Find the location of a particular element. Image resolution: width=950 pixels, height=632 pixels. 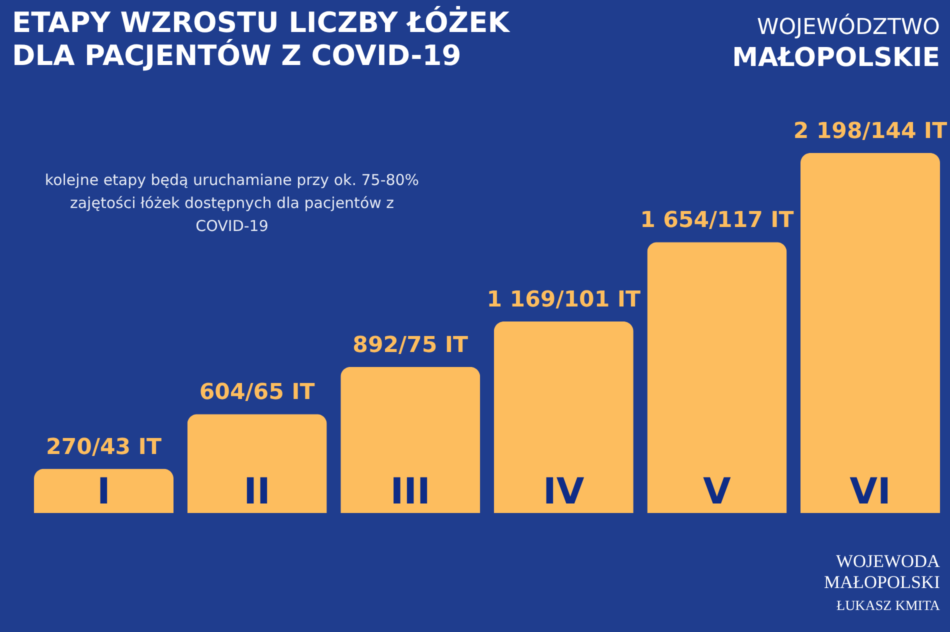

text: WOJEWODA MAŁOPOLSKI is located at coordinates (882, 571).